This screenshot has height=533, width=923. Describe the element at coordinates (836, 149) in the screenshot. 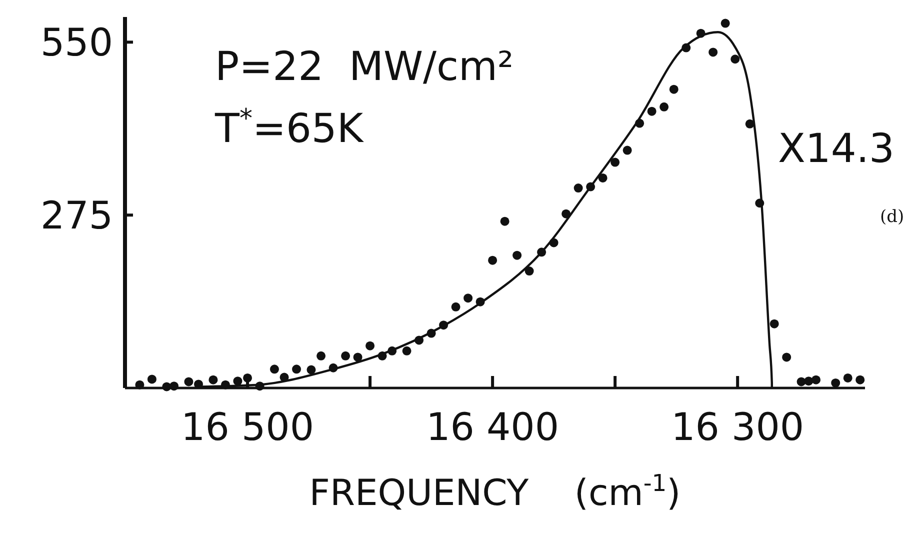

I see `annotation: X14.3` at that location.